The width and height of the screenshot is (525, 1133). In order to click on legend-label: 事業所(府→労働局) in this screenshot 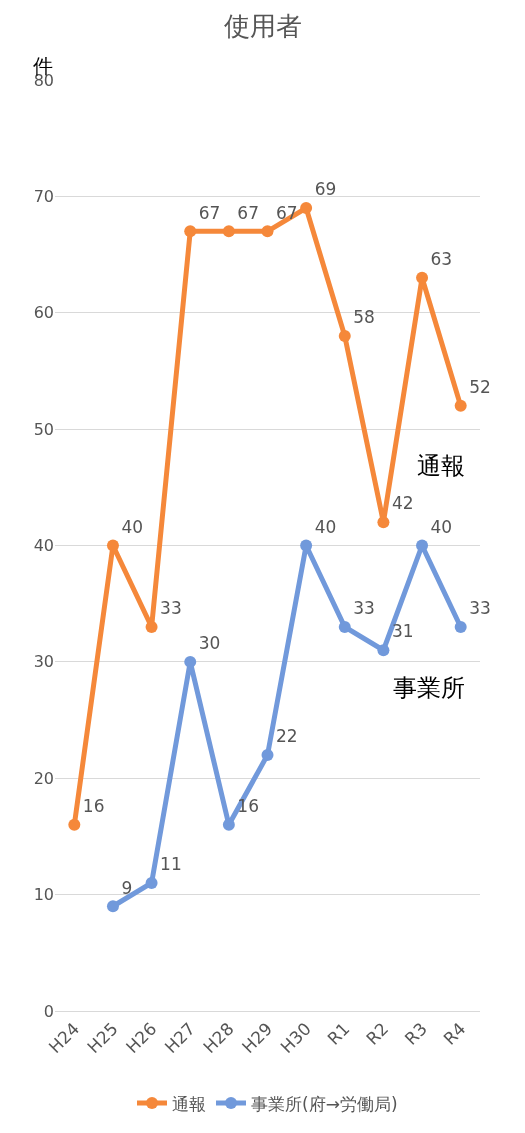, I will do `click(324, 1103)`.